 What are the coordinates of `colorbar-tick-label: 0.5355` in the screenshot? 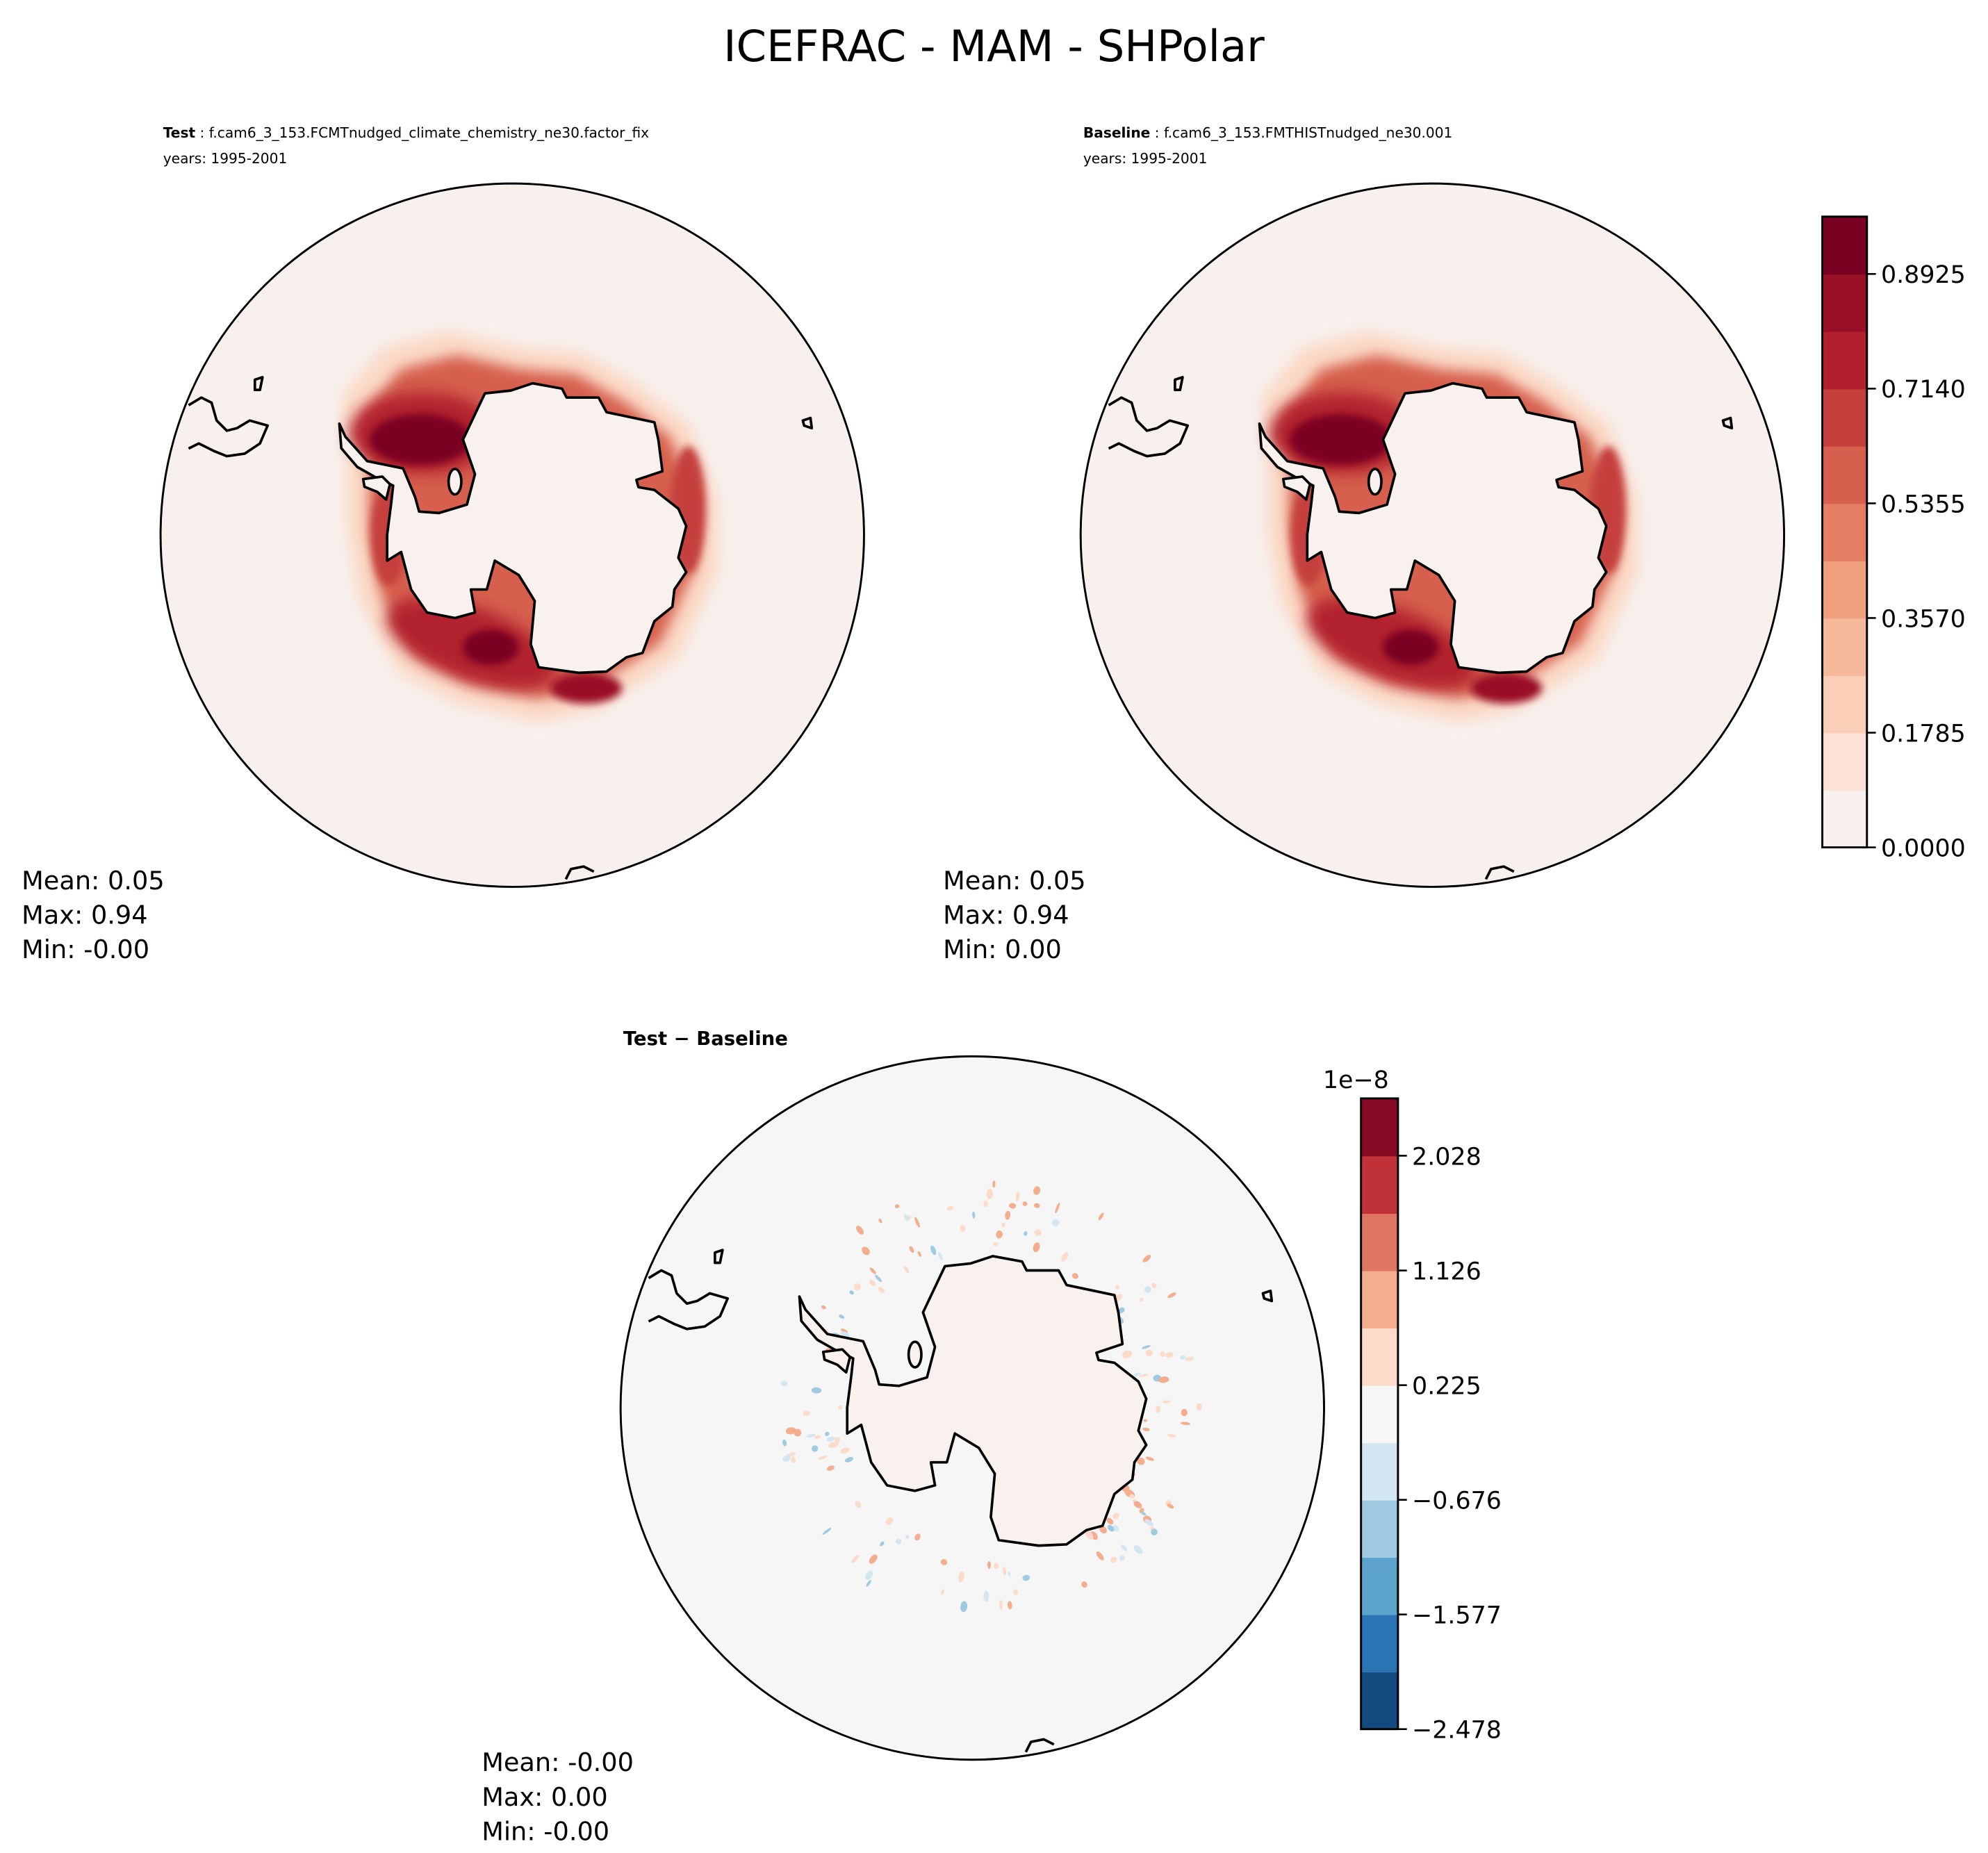 It's located at (1923, 504).